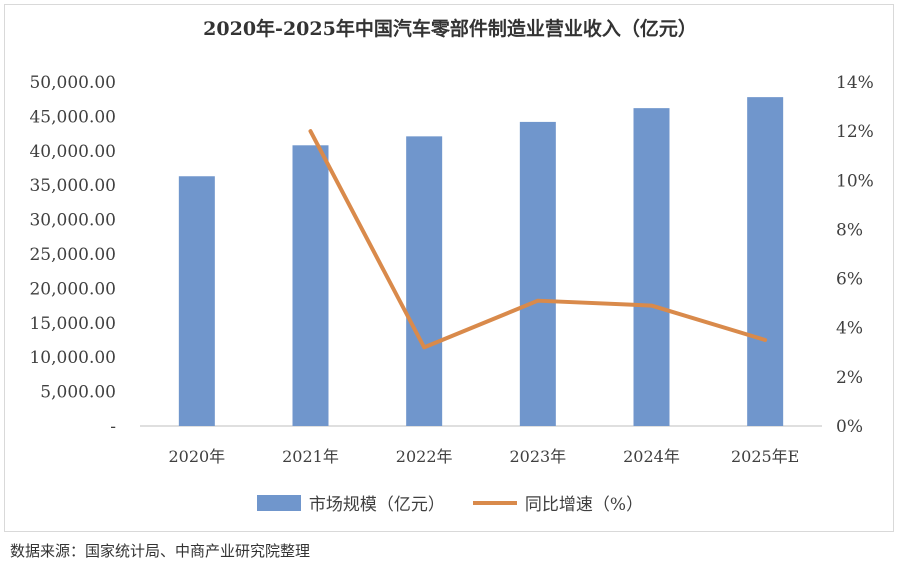 The height and width of the screenshot is (563, 900). What do you see at coordinates (849, 427) in the screenshot?
I see `y-right-tick-label: 0%` at bounding box center [849, 427].